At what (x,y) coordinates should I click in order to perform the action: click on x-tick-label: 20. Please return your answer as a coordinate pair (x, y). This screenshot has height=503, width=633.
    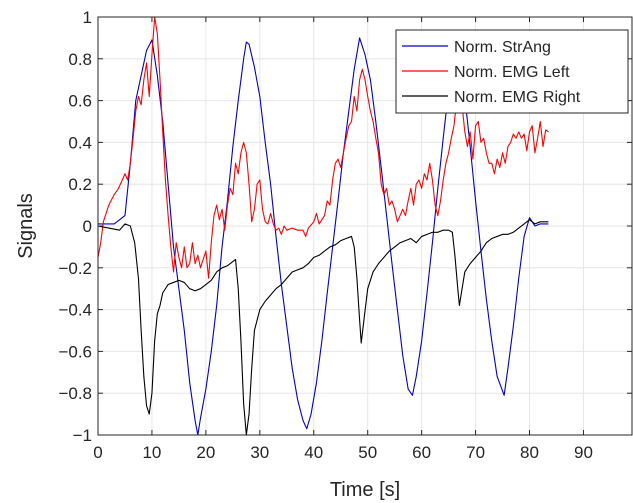
    Looking at the image, I should click on (205, 452).